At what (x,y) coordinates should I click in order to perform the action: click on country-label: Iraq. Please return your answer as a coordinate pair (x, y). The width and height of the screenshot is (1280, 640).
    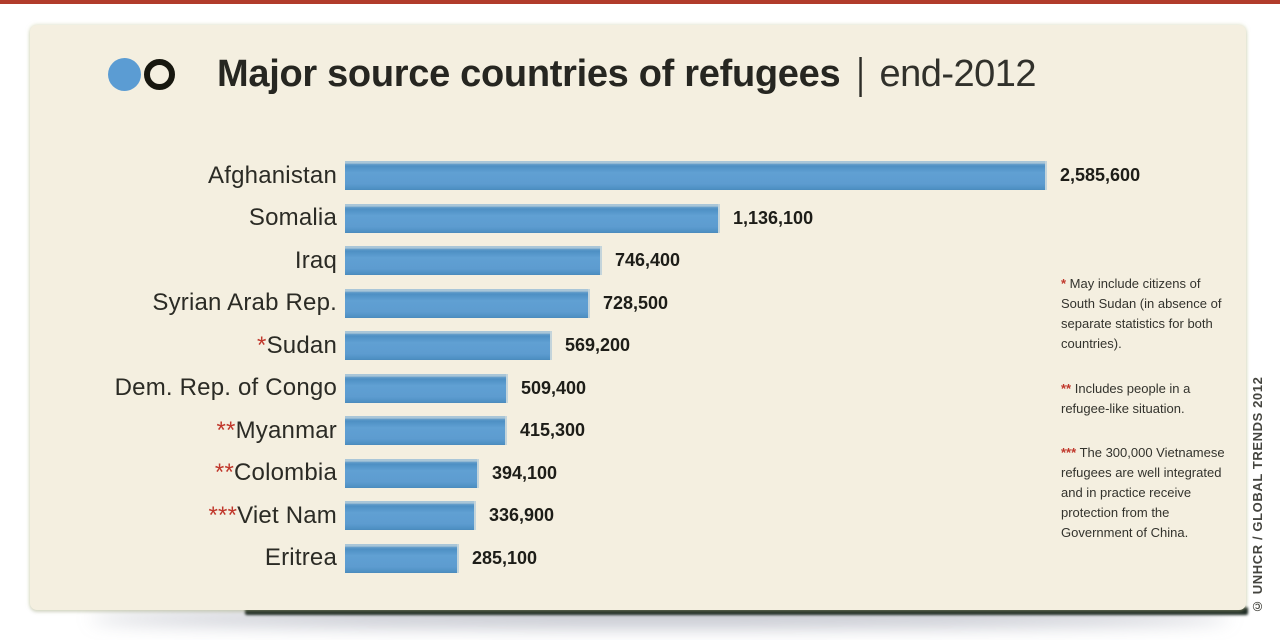
    Looking at the image, I should click on (187, 261).